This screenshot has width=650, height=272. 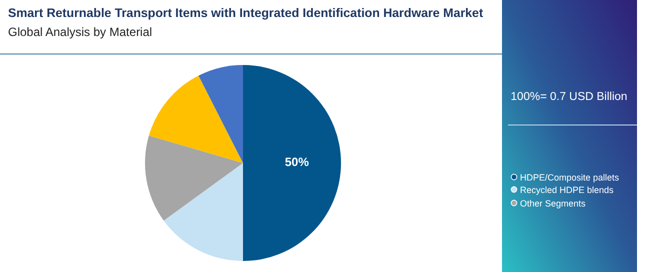 I want to click on legend-label: HDPE/Composite pallets, so click(x=570, y=177).